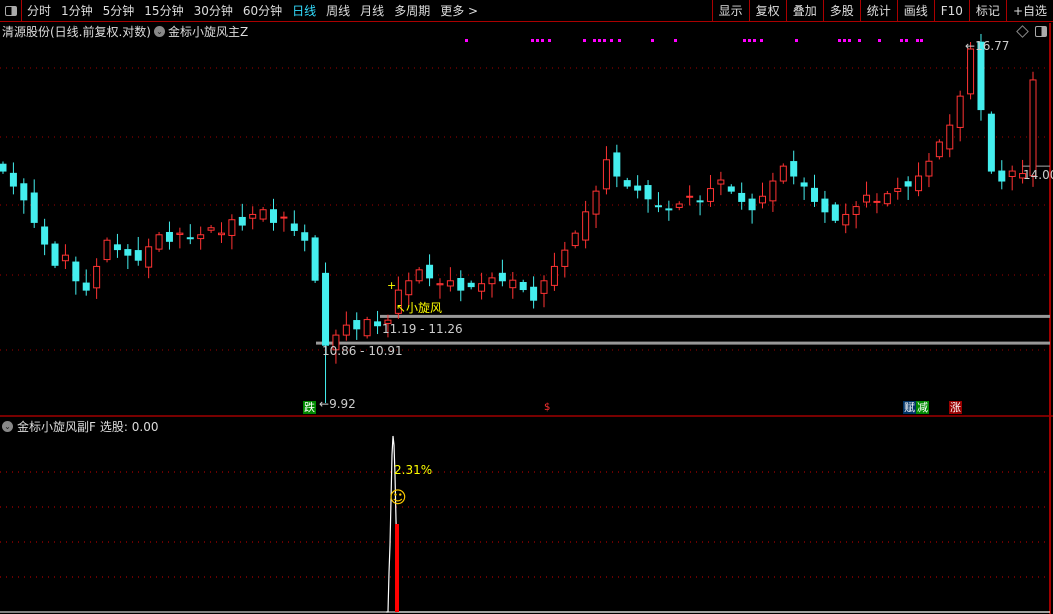 The height and width of the screenshot is (614, 1053). What do you see at coordinates (129, 427) in the screenshot?
I see `select-value: 选股: 0.00` at bounding box center [129, 427].